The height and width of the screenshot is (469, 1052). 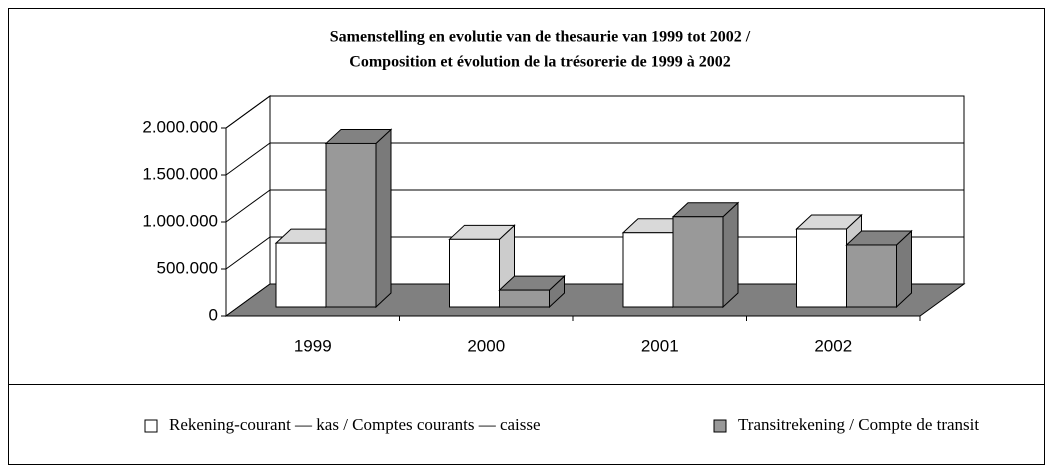 I want to click on y-tick-label: 500.000, so click(x=187, y=267).